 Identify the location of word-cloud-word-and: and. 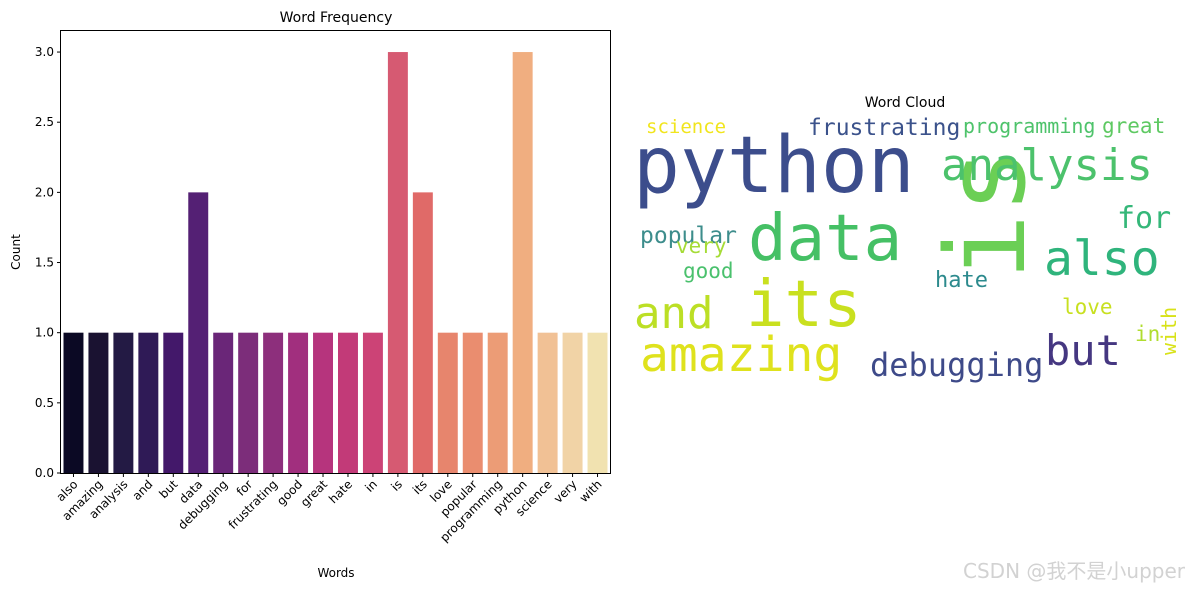
(673, 313).